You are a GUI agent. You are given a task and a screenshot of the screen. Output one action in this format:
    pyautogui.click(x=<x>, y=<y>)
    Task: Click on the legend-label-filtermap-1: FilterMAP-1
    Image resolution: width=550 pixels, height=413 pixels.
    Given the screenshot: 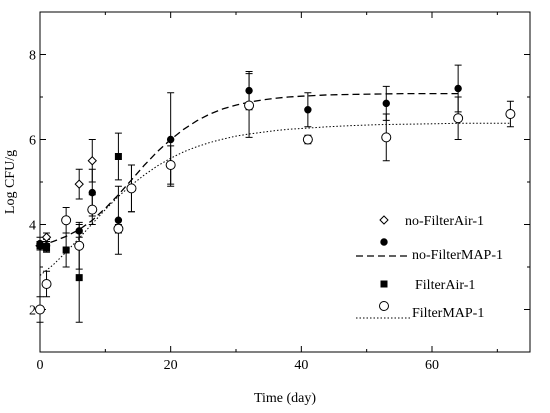 What is the action you would take?
    pyautogui.click(x=448, y=313)
    